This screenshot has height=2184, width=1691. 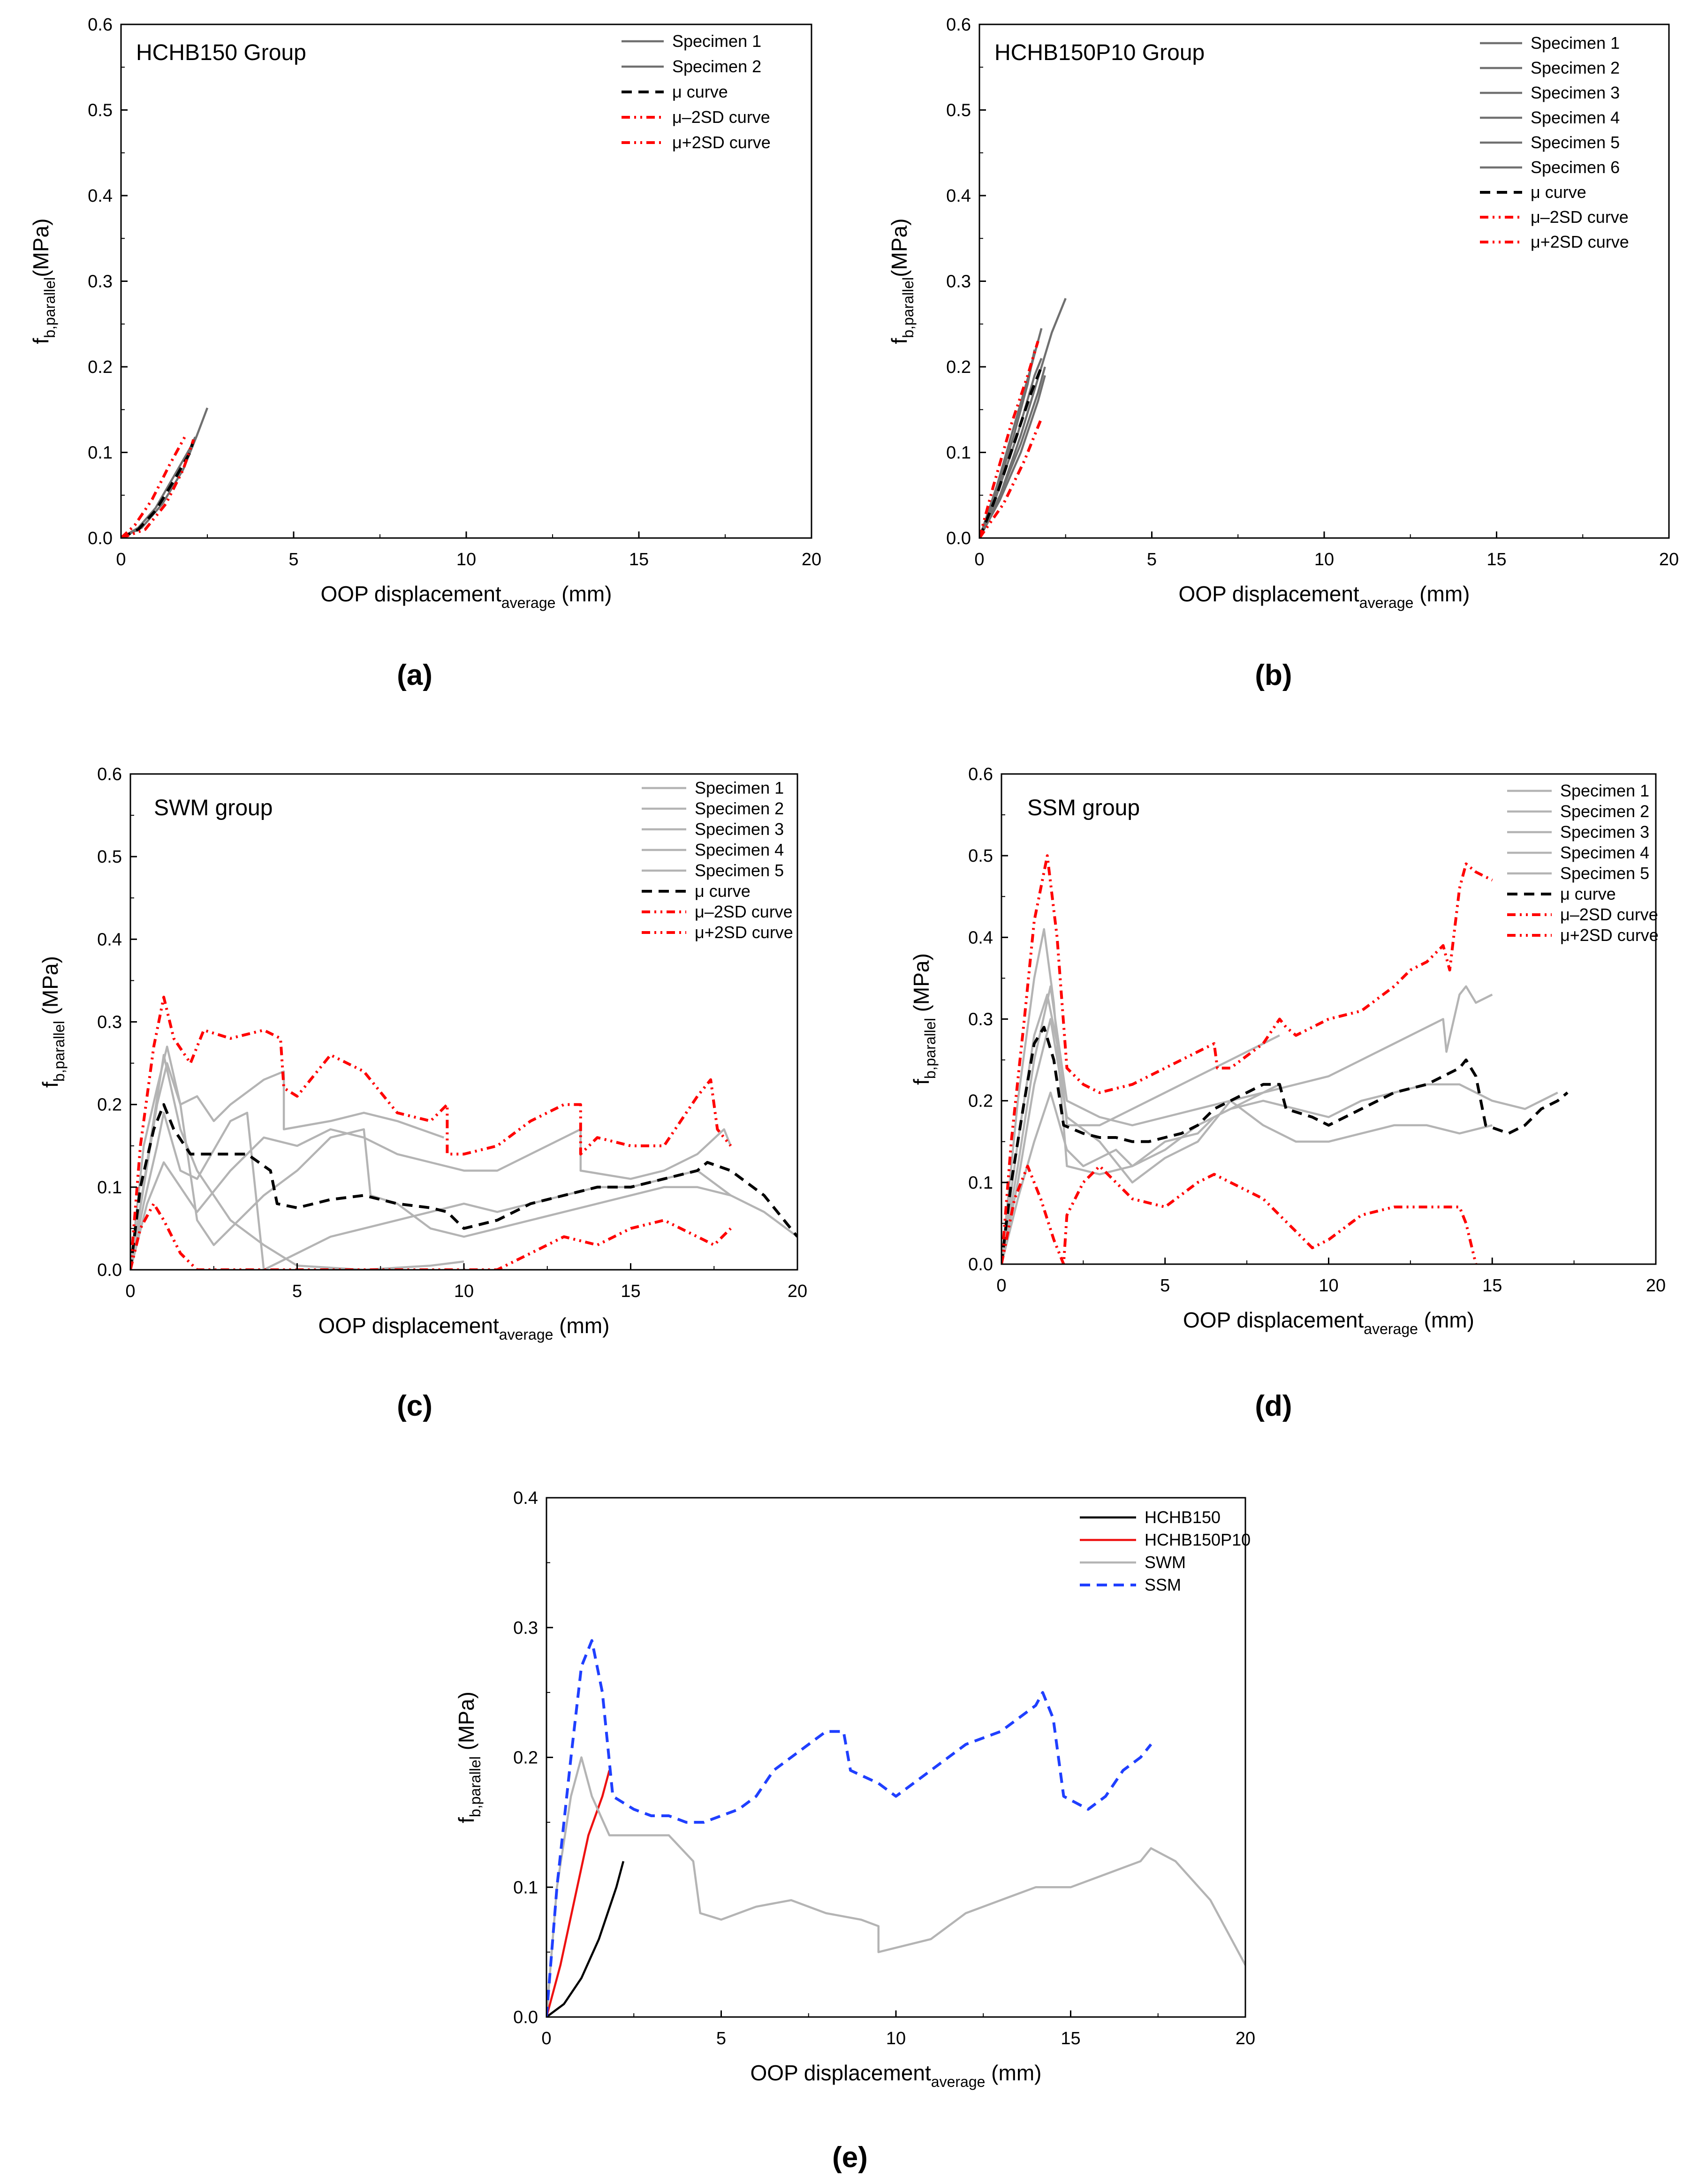 What do you see at coordinates (739, 829) in the screenshot?
I see `legend-label: Specimen 3` at bounding box center [739, 829].